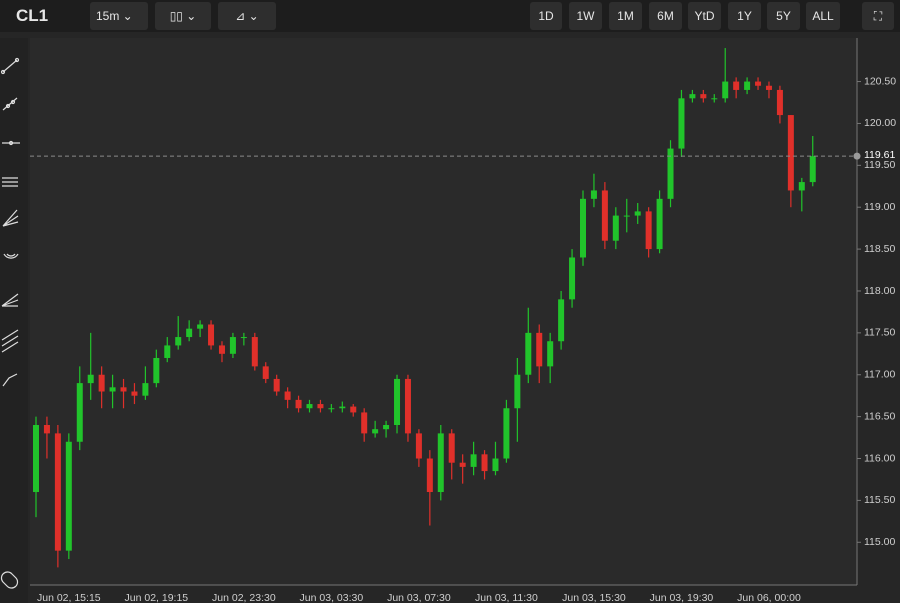  Describe the element at coordinates (247, 16) in the screenshot. I see `indicators-button: ⊿ ⌄` at that location.